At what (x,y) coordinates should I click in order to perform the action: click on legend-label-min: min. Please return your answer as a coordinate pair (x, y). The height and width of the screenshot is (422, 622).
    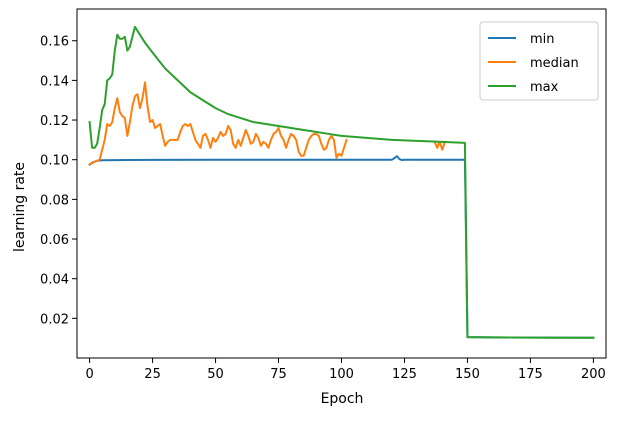
    Looking at the image, I should click on (542, 39).